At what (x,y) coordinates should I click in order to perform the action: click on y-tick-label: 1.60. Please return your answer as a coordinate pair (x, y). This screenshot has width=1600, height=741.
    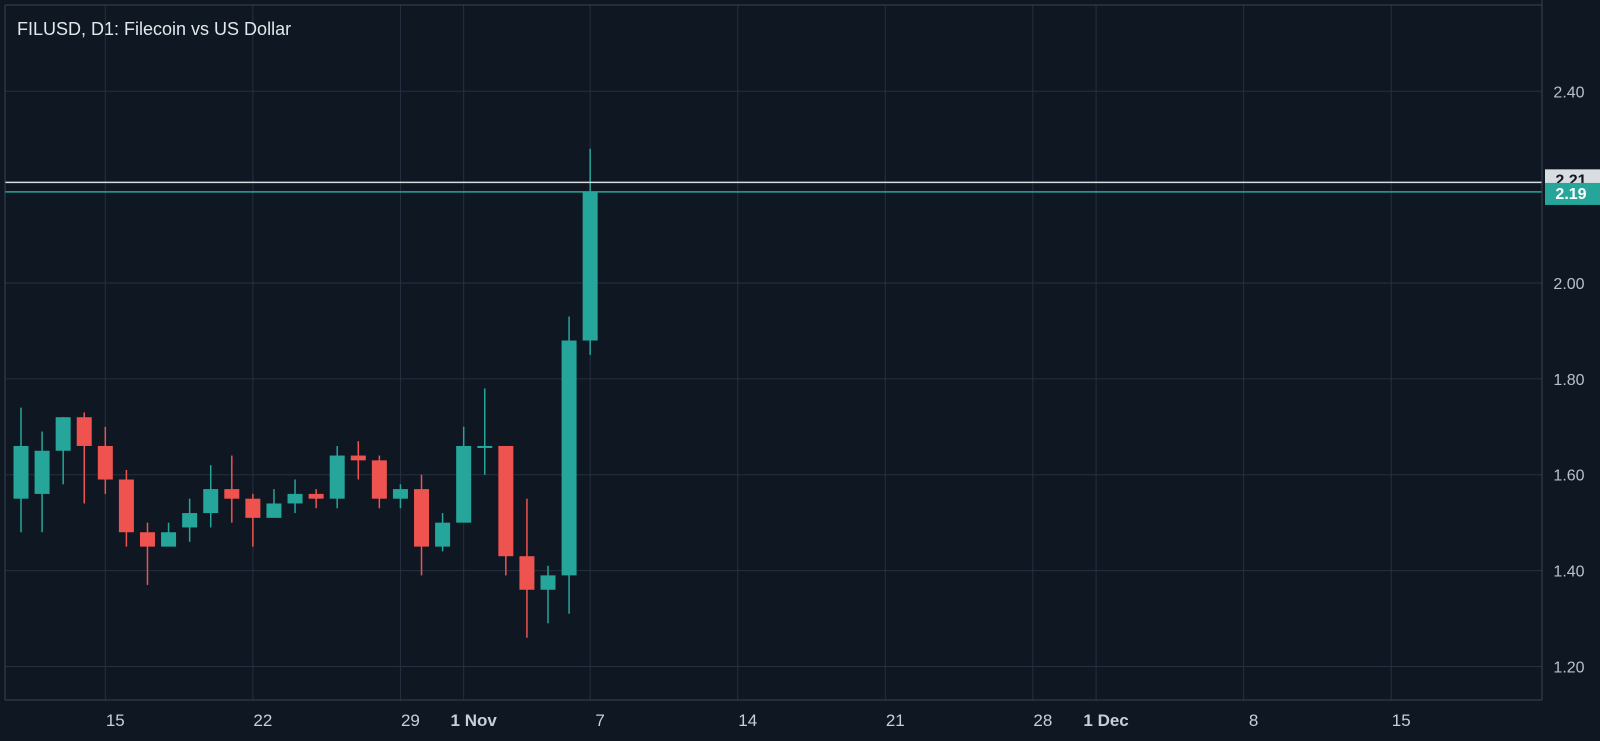
    Looking at the image, I should click on (1568, 476).